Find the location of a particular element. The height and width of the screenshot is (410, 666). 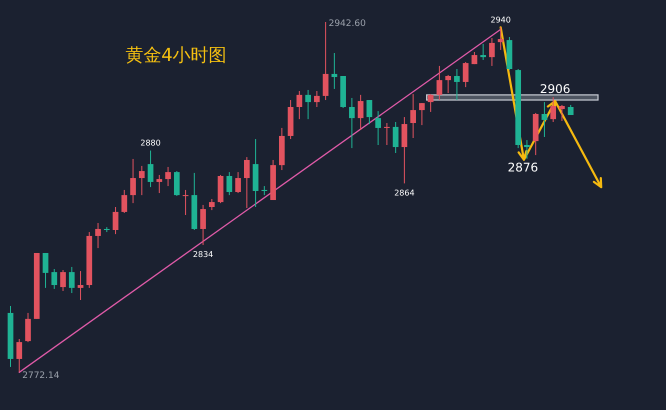

annotation: 2864 is located at coordinates (404, 193).